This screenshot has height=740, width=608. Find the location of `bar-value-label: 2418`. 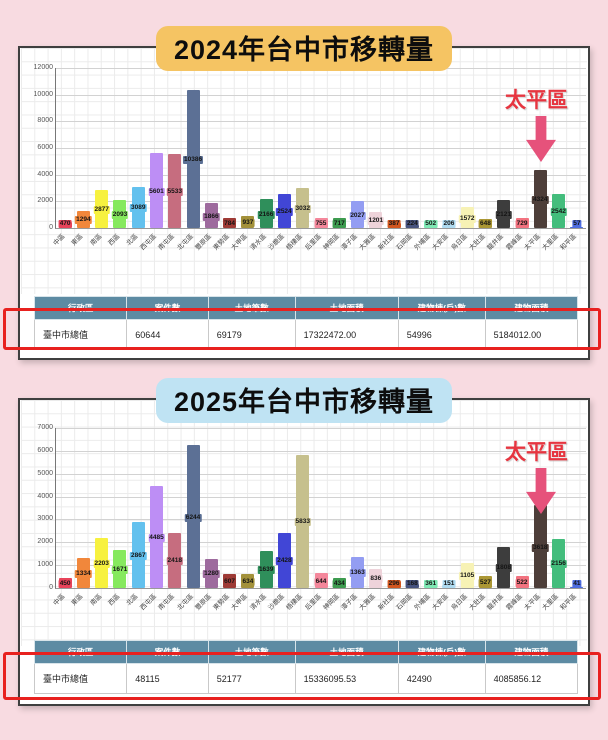

bar-value-label: 2418 is located at coordinates (175, 561).